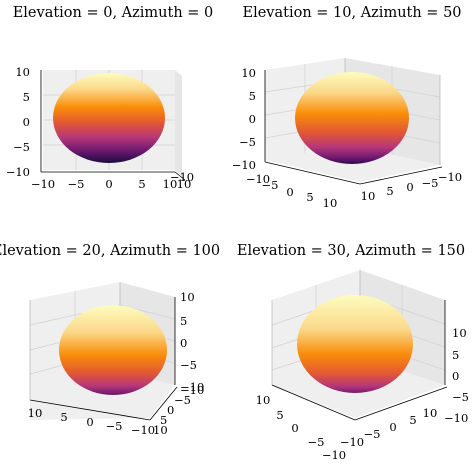  I want to click on subplot-2-y-tick: 5, so click(389, 191).